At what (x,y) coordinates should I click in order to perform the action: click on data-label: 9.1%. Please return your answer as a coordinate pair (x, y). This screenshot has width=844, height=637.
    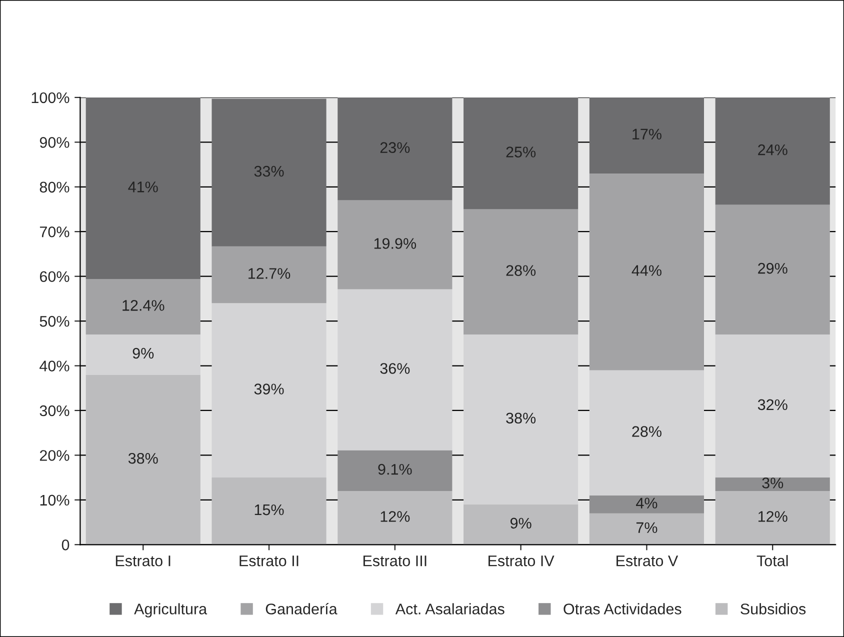
    Looking at the image, I should click on (395, 469).